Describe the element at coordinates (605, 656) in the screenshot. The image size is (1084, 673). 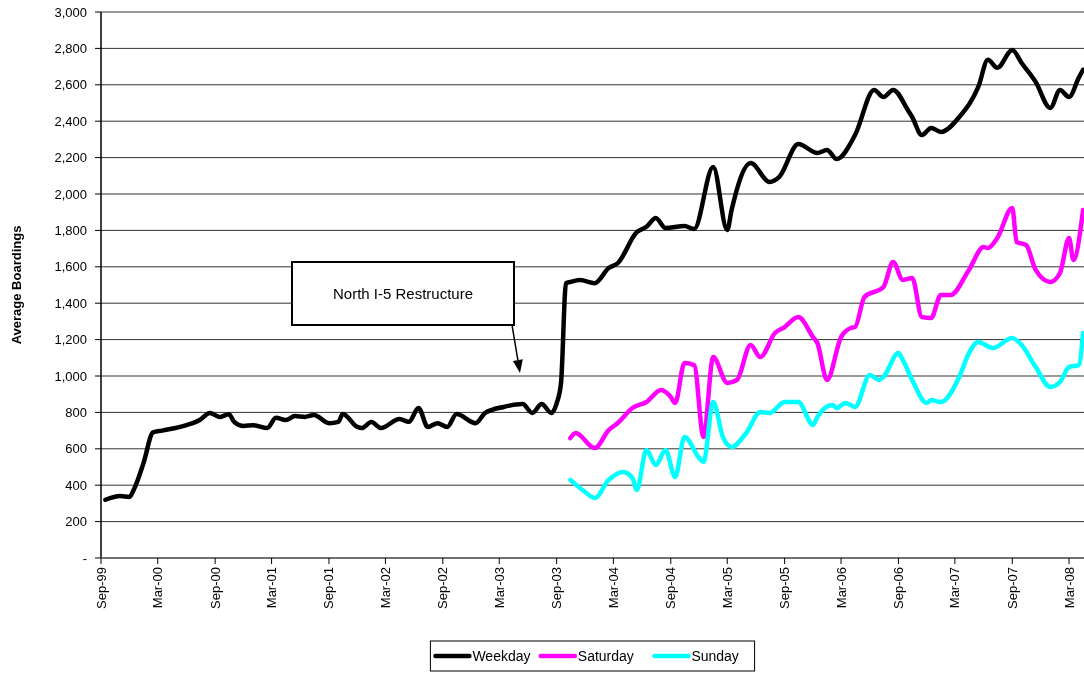
I see `legend-label: Saturday` at that location.